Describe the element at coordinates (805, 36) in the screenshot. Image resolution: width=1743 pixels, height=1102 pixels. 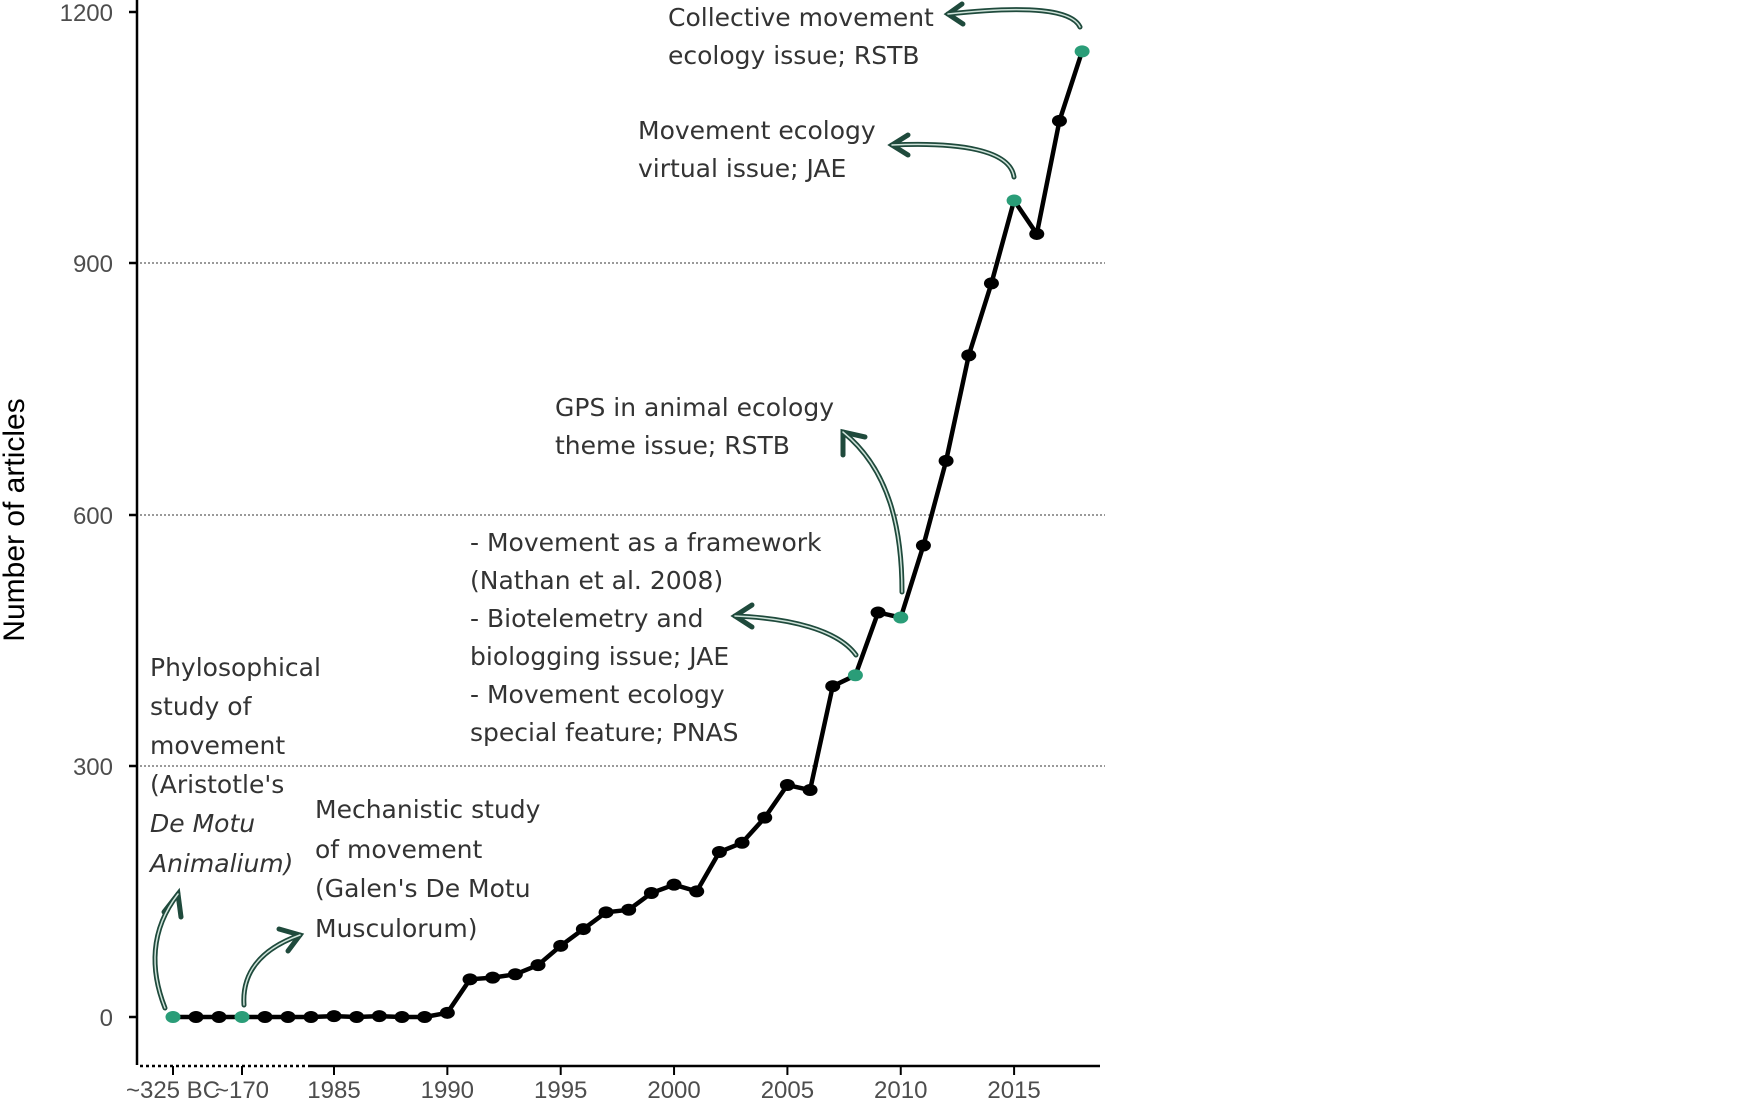
I see `annotation-collective: Collective movement ecology issue; RSTB` at that location.